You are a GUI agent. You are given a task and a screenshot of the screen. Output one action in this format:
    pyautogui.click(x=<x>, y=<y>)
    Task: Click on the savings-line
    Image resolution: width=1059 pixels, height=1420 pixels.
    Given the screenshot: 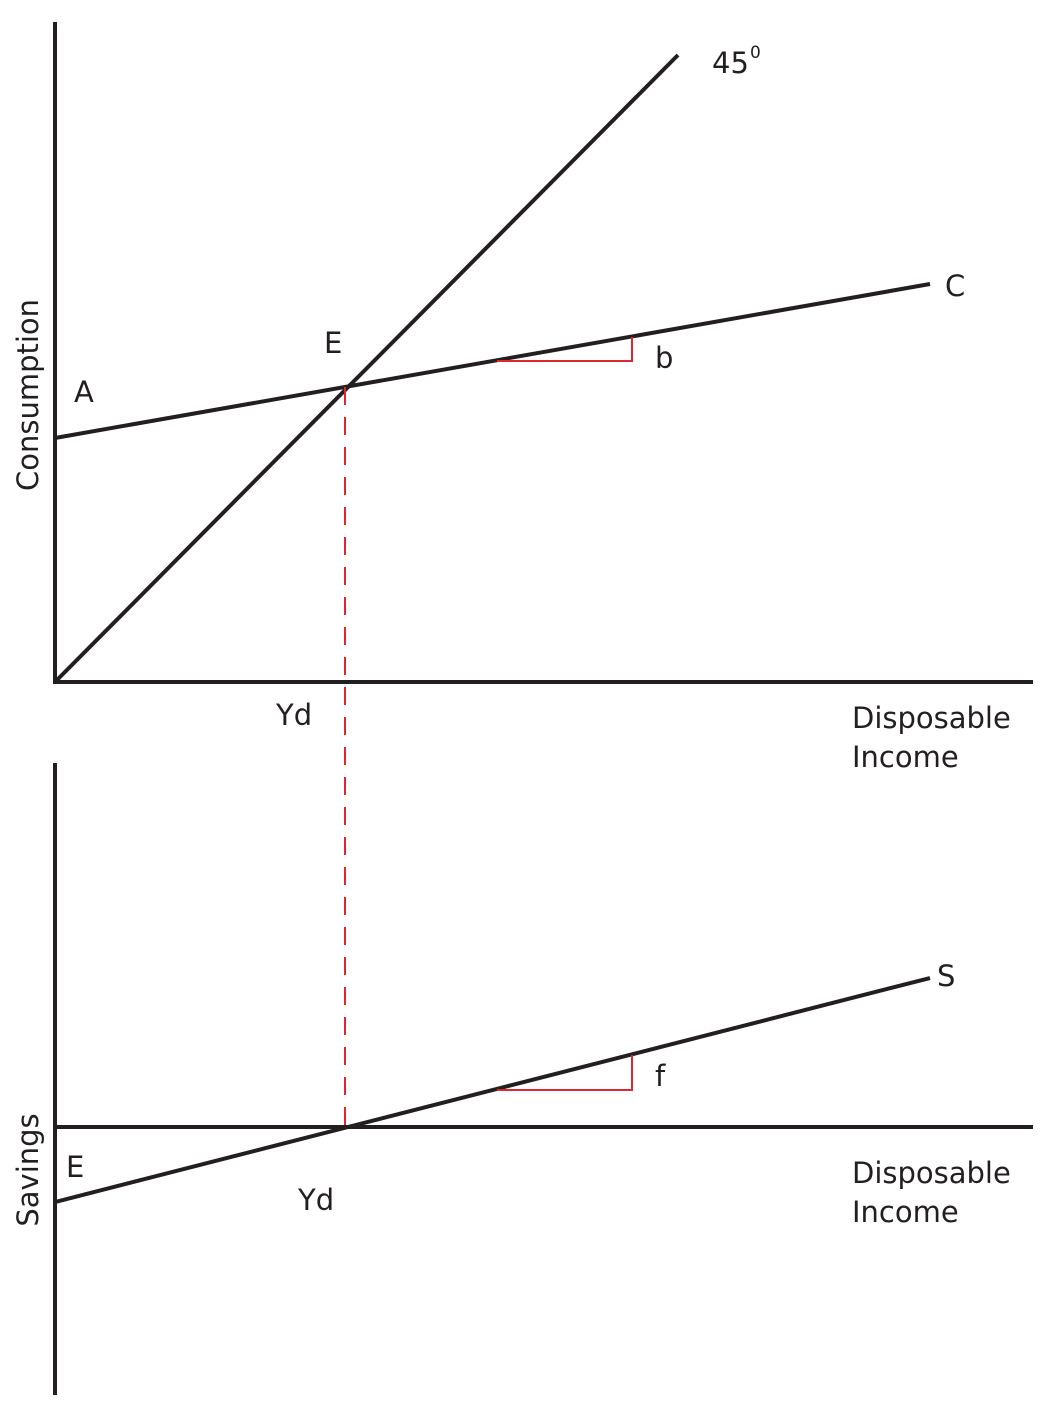 What is the action you would take?
    pyautogui.click(x=492, y=1090)
    